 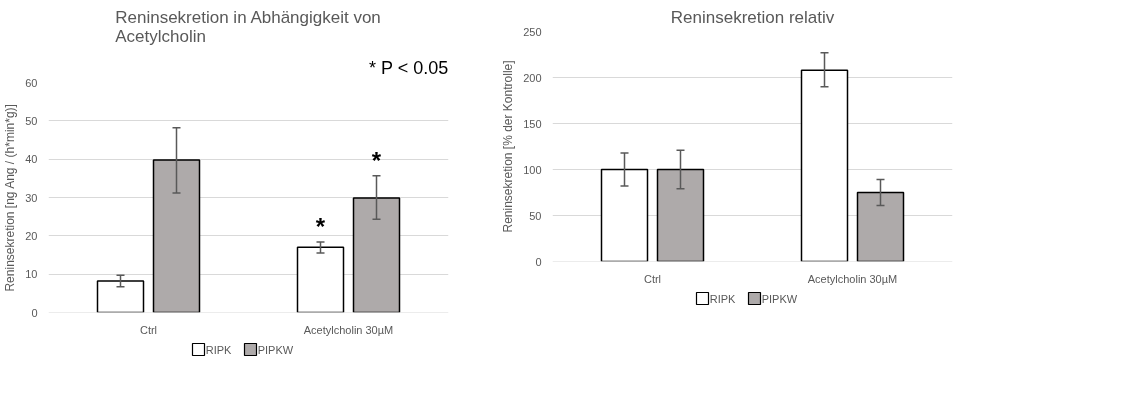 What do you see at coordinates (31, 197) in the screenshot?
I see `y-tick-label: 30` at bounding box center [31, 197].